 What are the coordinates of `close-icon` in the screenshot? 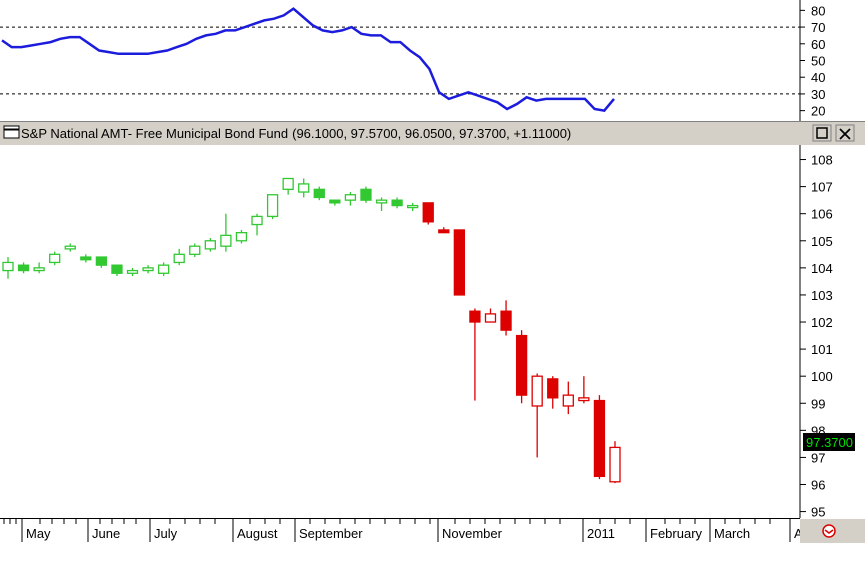 It's located at (845, 134).